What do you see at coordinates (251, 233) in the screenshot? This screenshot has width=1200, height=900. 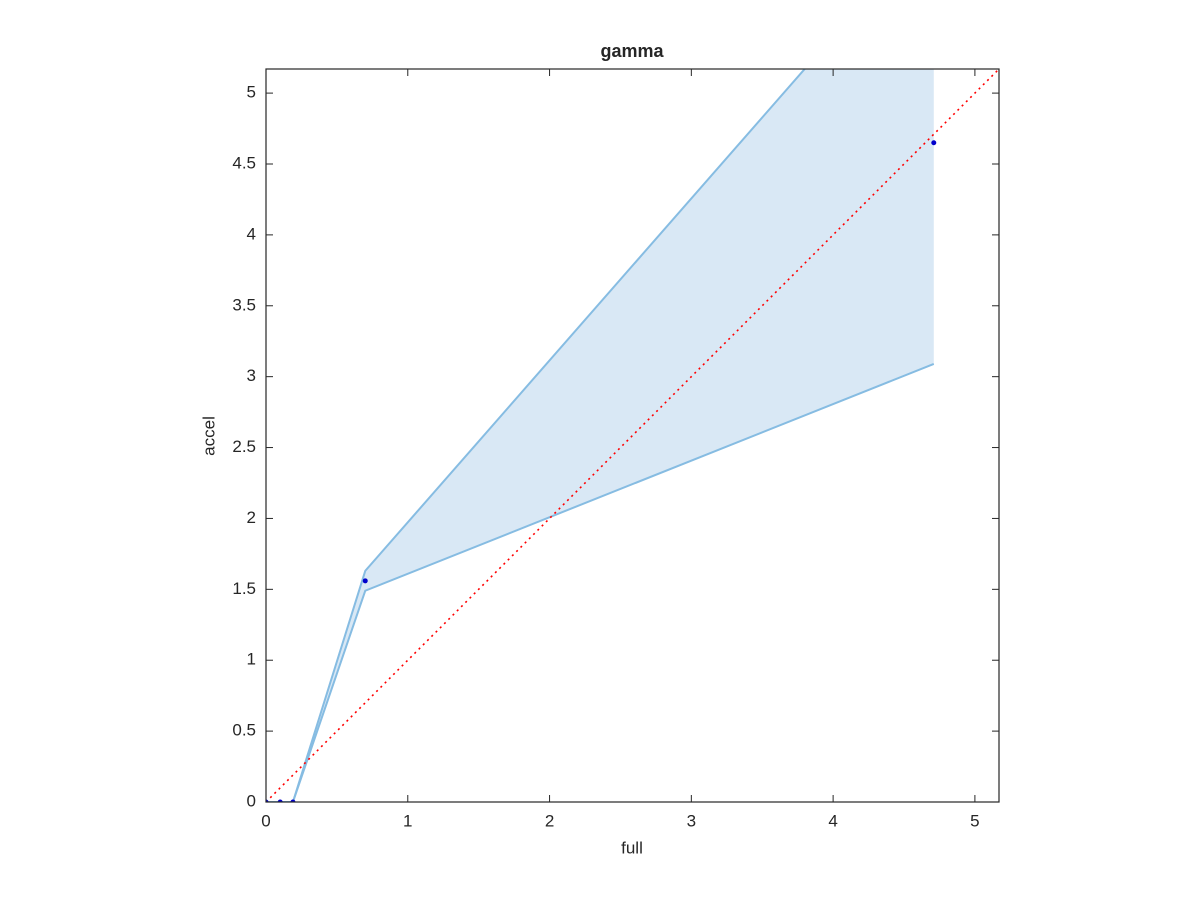 I see `y-tick-label: 4` at bounding box center [251, 233].